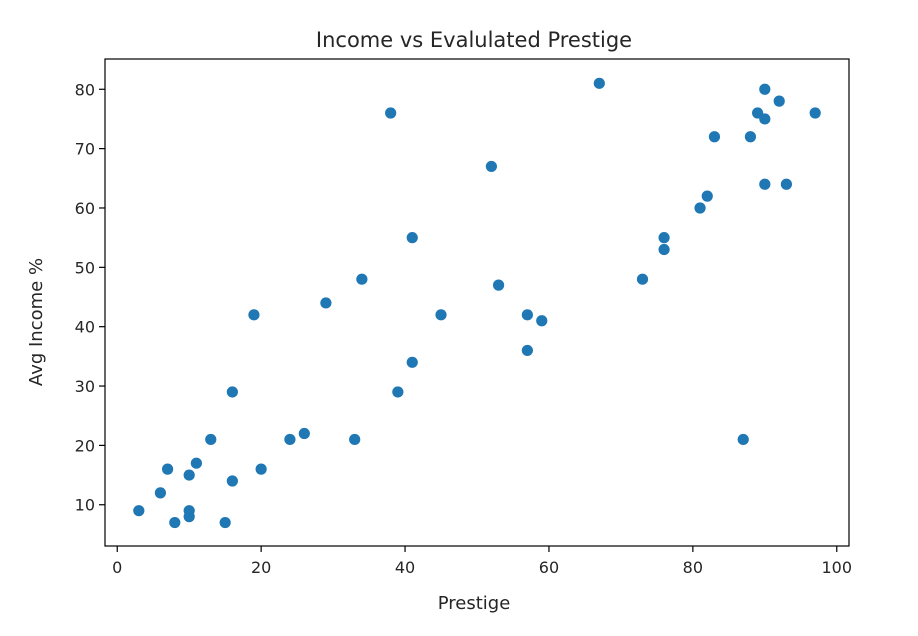  What do you see at coordinates (85, 327) in the screenshot?
I see `y-tick-label-40: 40` at bounding box center [85, 327].